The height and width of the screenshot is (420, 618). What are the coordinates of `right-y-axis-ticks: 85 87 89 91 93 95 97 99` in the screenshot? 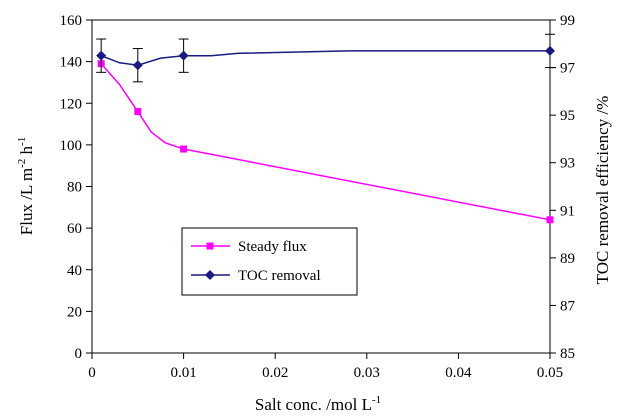 It's located at (563, 187).